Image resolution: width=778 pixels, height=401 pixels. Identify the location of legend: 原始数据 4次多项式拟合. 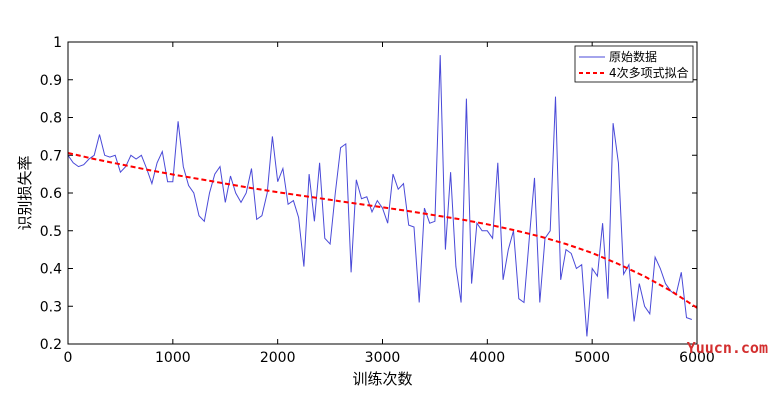
(634, 64).